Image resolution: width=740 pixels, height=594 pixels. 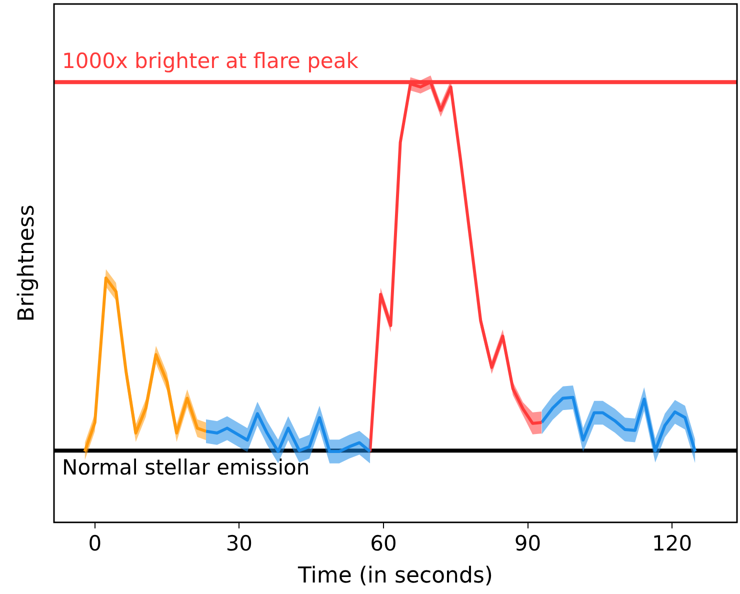 I want to click on ref-line-label: Normal stellar emission, so click(x=186, y=468).